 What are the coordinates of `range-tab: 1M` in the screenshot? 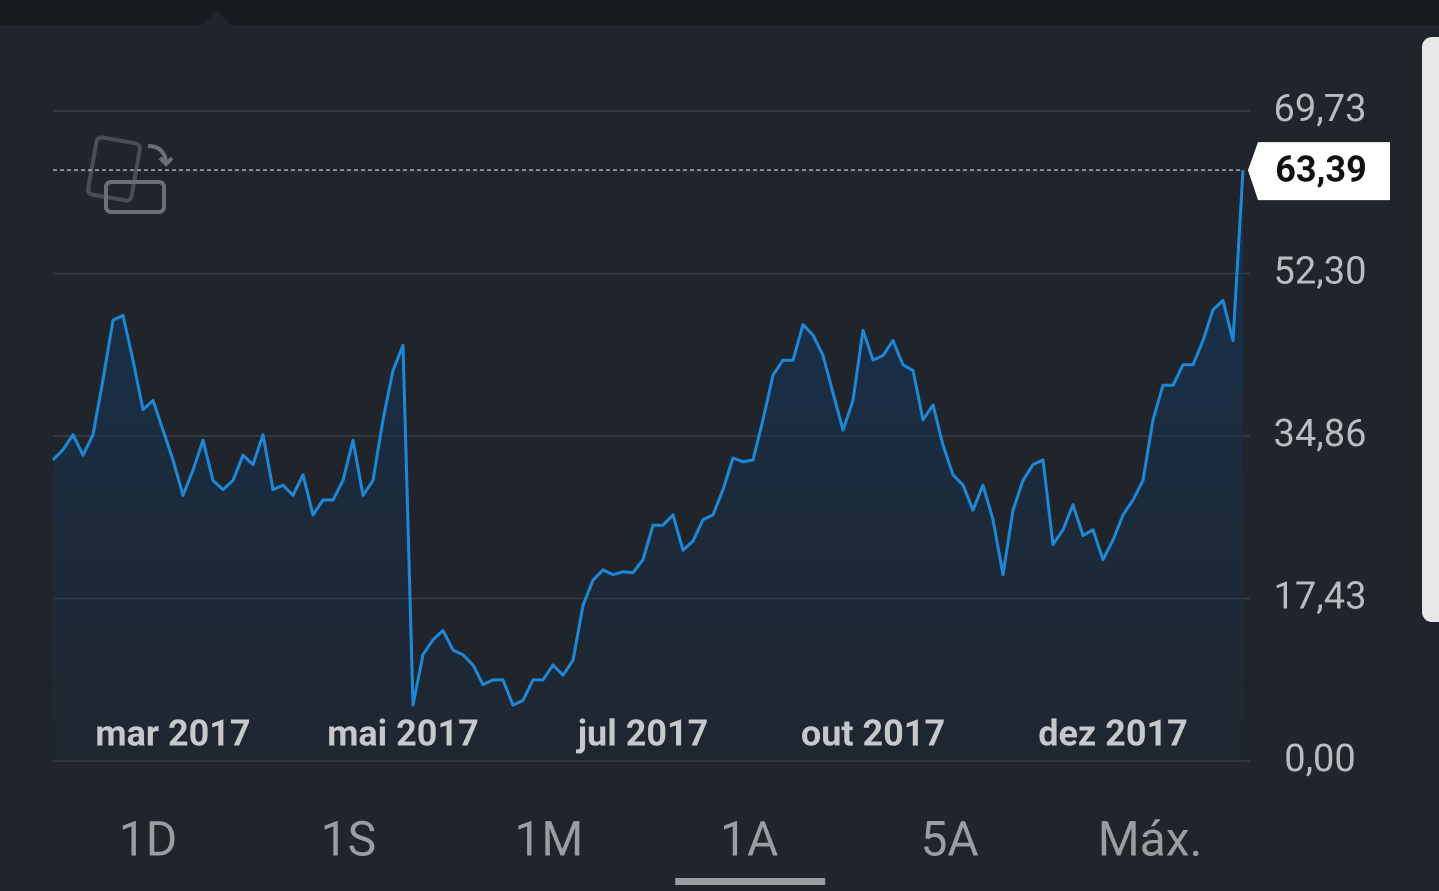 It's located at (548, 839).